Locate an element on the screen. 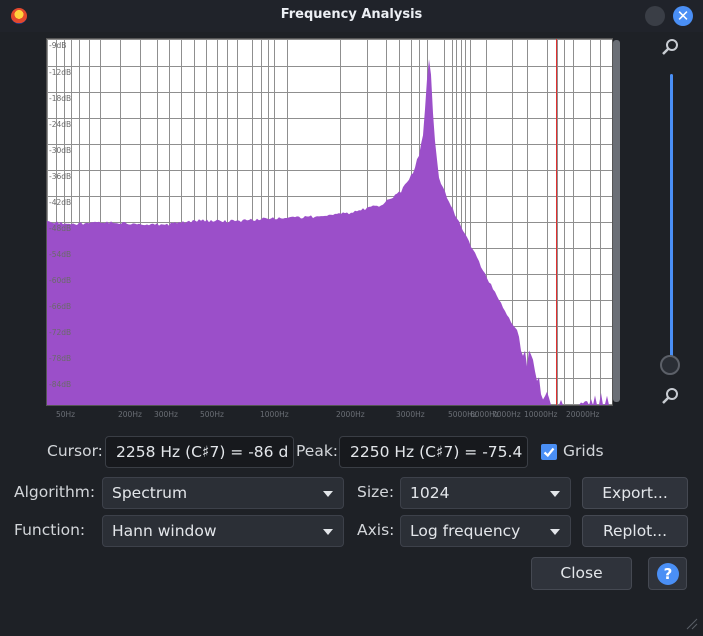 Image resolution: width=703 pixels, height=636 pixels. axis-value: Log frequency is located at coordinates (465, 531).